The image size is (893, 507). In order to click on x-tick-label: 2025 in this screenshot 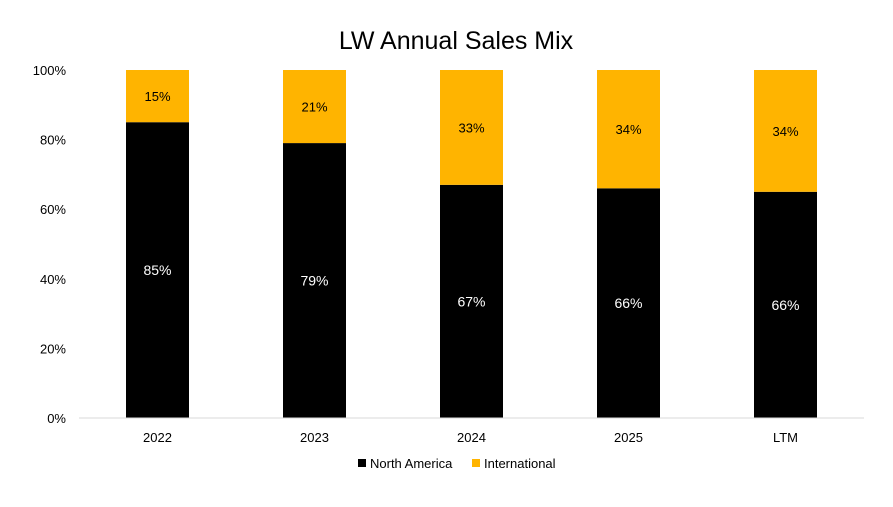, I will do `click(628, 437)`.